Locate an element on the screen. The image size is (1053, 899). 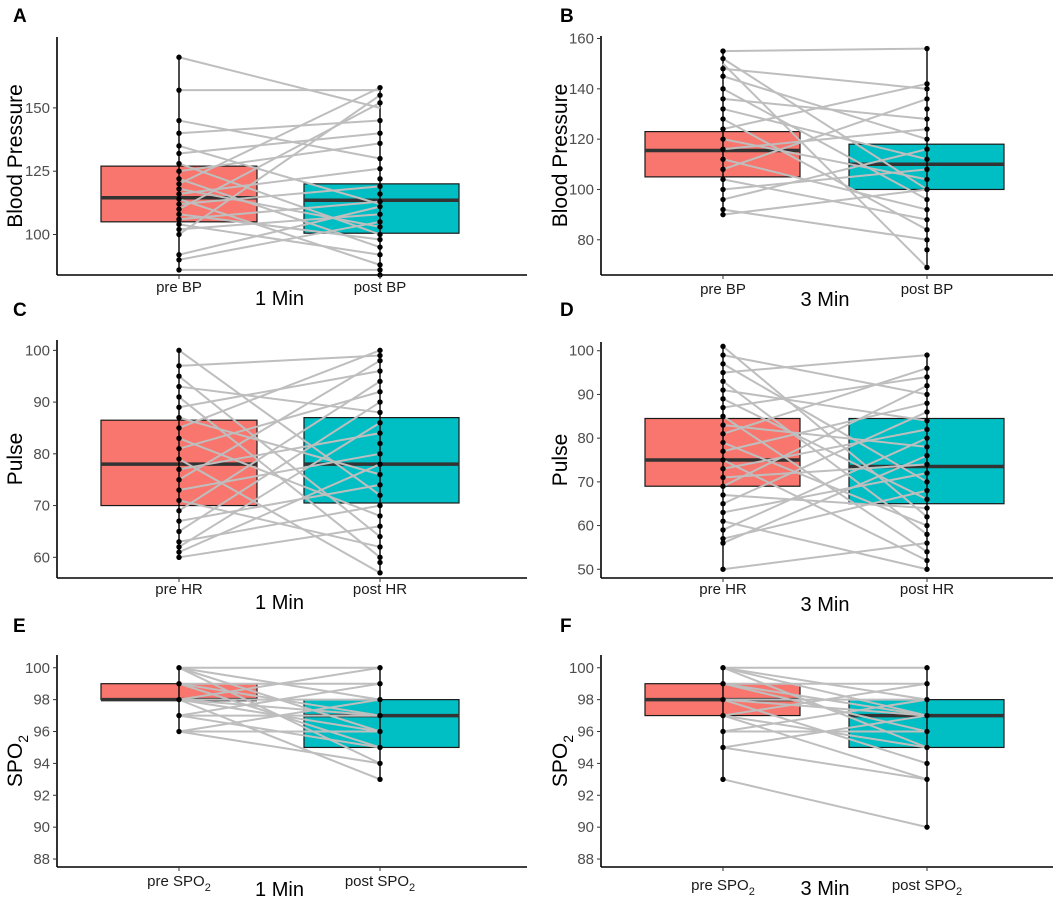
y-tick-label: 160 is located at coordinates (581, 39).